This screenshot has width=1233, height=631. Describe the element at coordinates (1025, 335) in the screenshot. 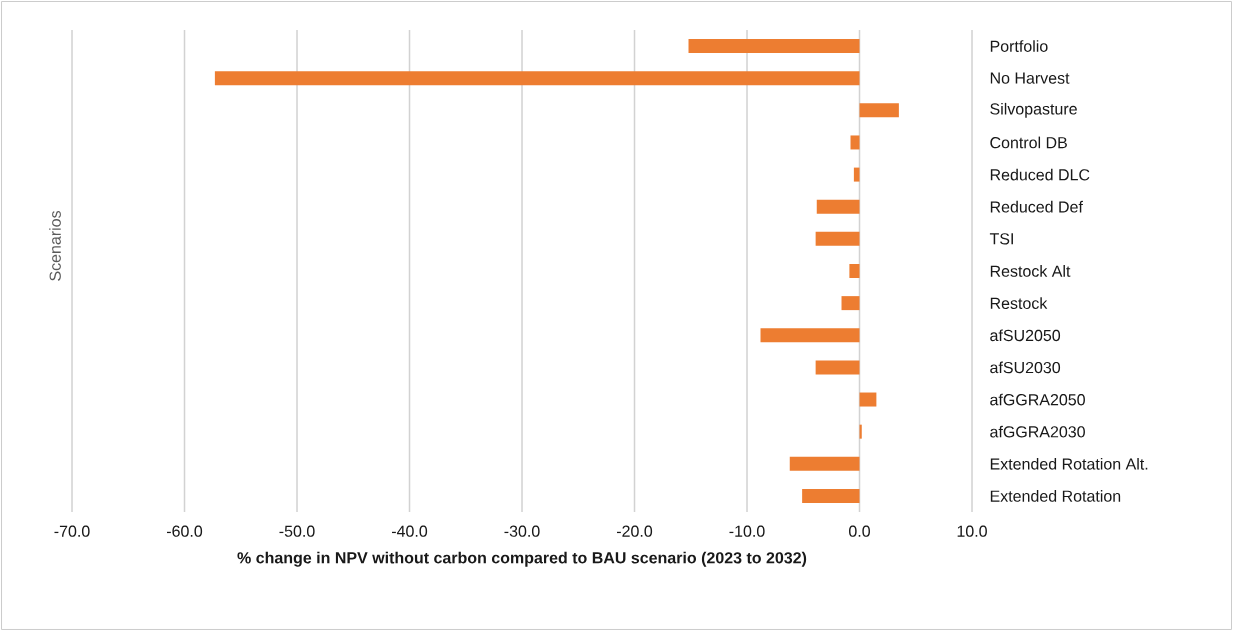

I see `y-tick-label: afSU2050` at that location.